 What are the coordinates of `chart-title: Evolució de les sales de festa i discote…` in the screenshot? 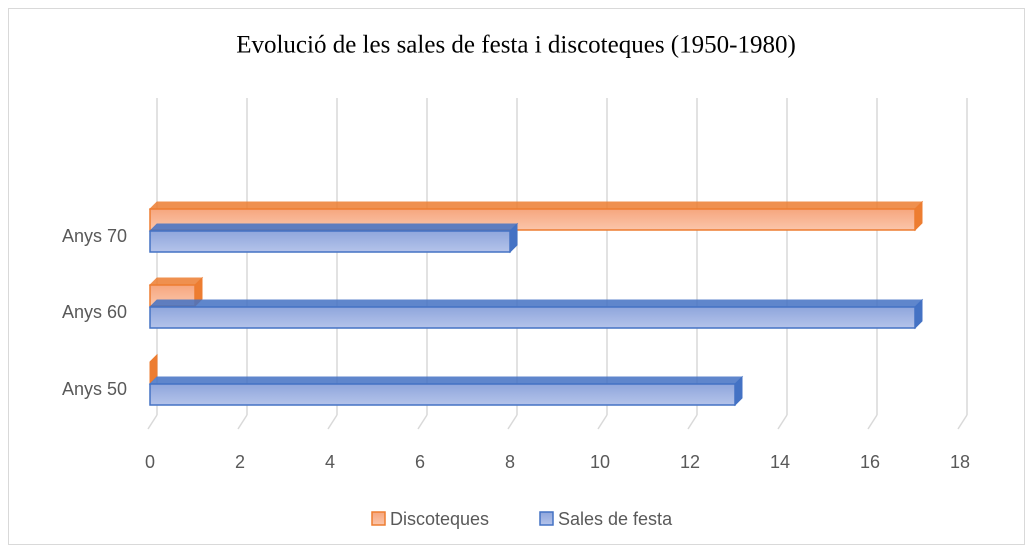 It's located at (516, 45).